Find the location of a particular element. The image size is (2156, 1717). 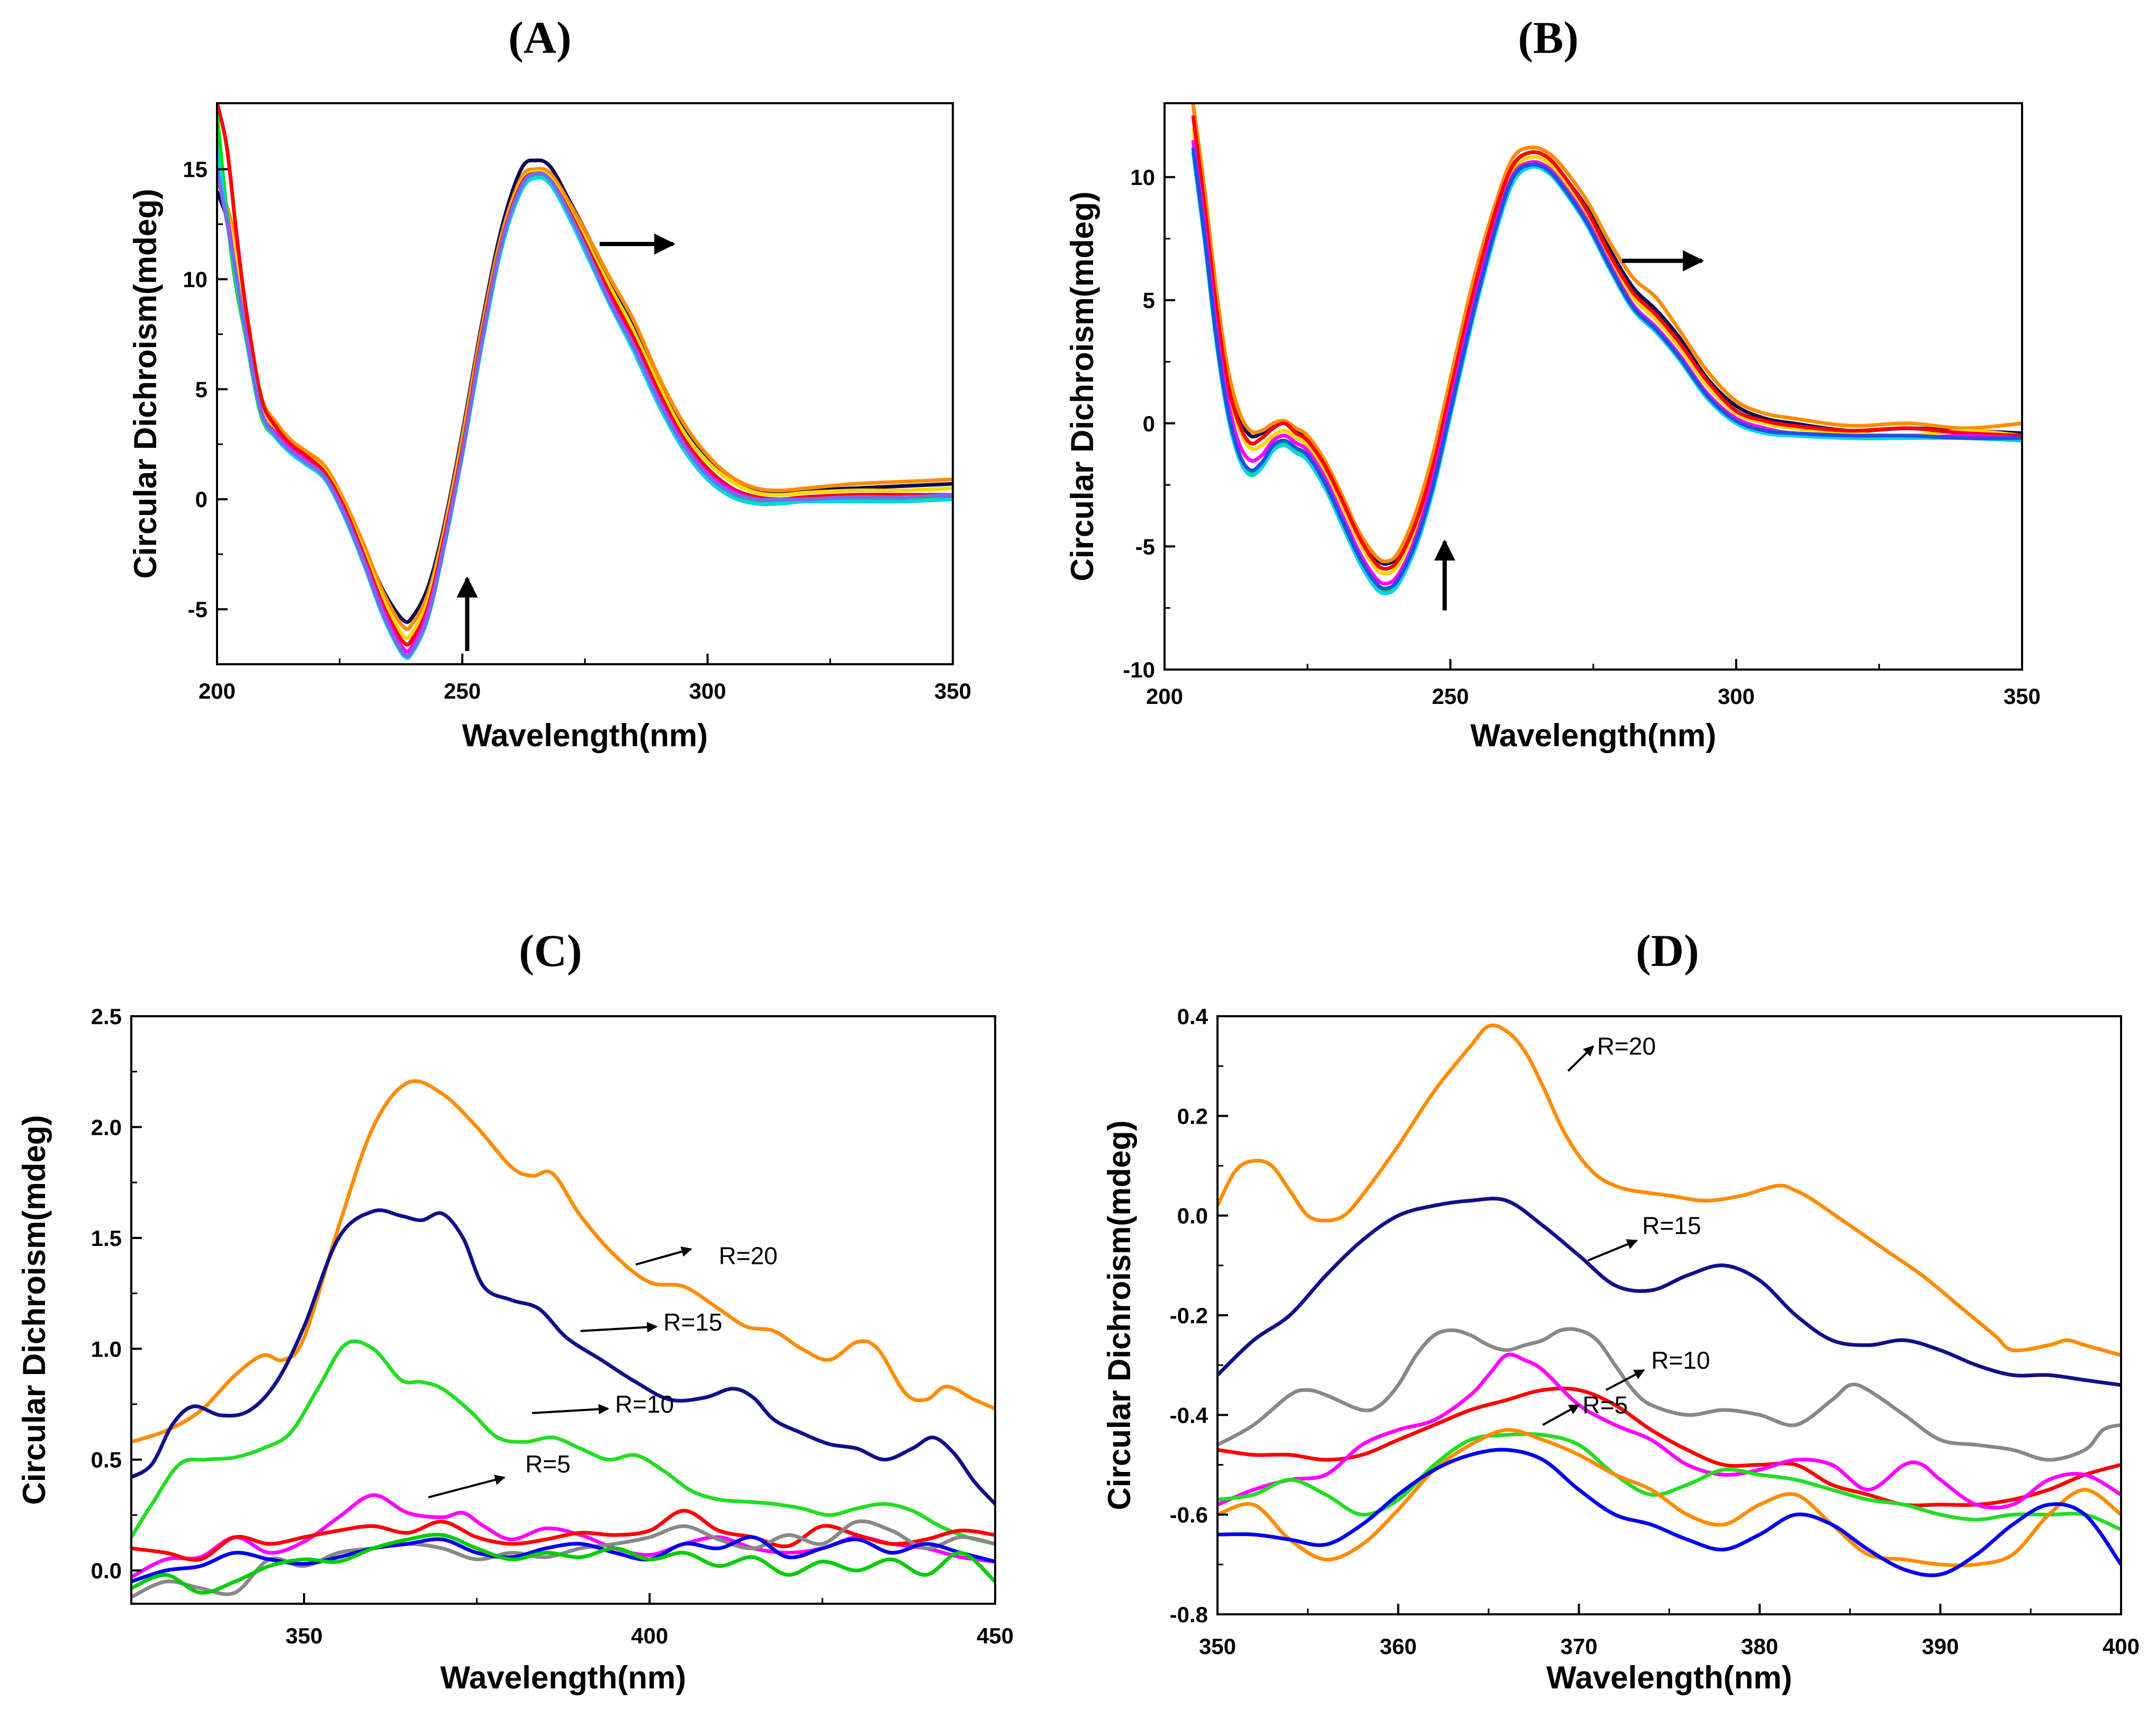

series-line-green is located at coordinates (1669, 1482).